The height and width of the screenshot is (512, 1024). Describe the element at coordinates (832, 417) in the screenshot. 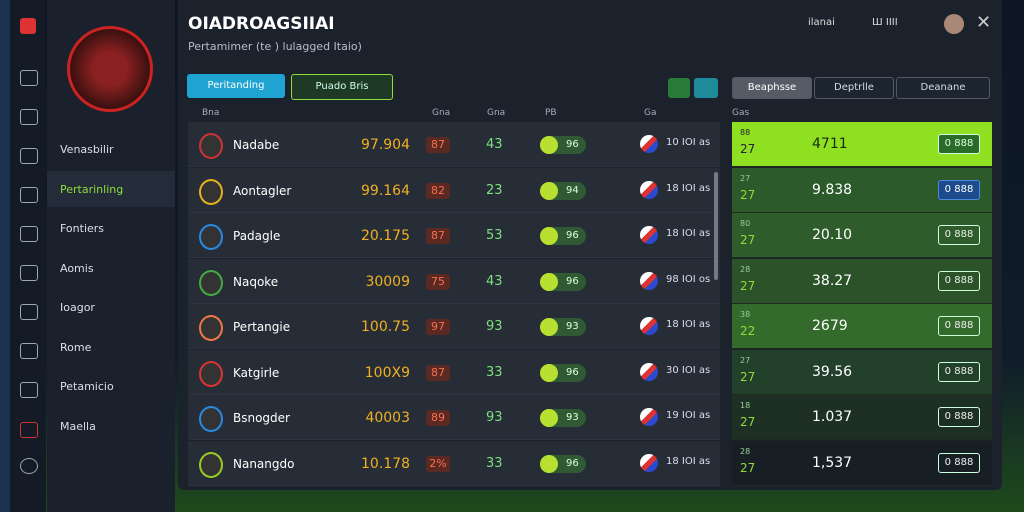

I see `odds-value: 1.037` at that location.